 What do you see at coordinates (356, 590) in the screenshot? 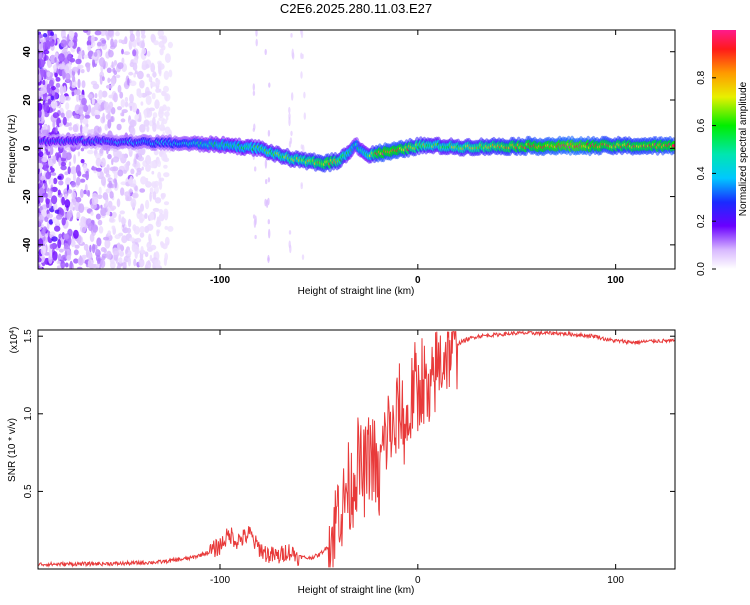
I see `snr-x-label: Height of straight line (km)` at bounding box center [356, 590].